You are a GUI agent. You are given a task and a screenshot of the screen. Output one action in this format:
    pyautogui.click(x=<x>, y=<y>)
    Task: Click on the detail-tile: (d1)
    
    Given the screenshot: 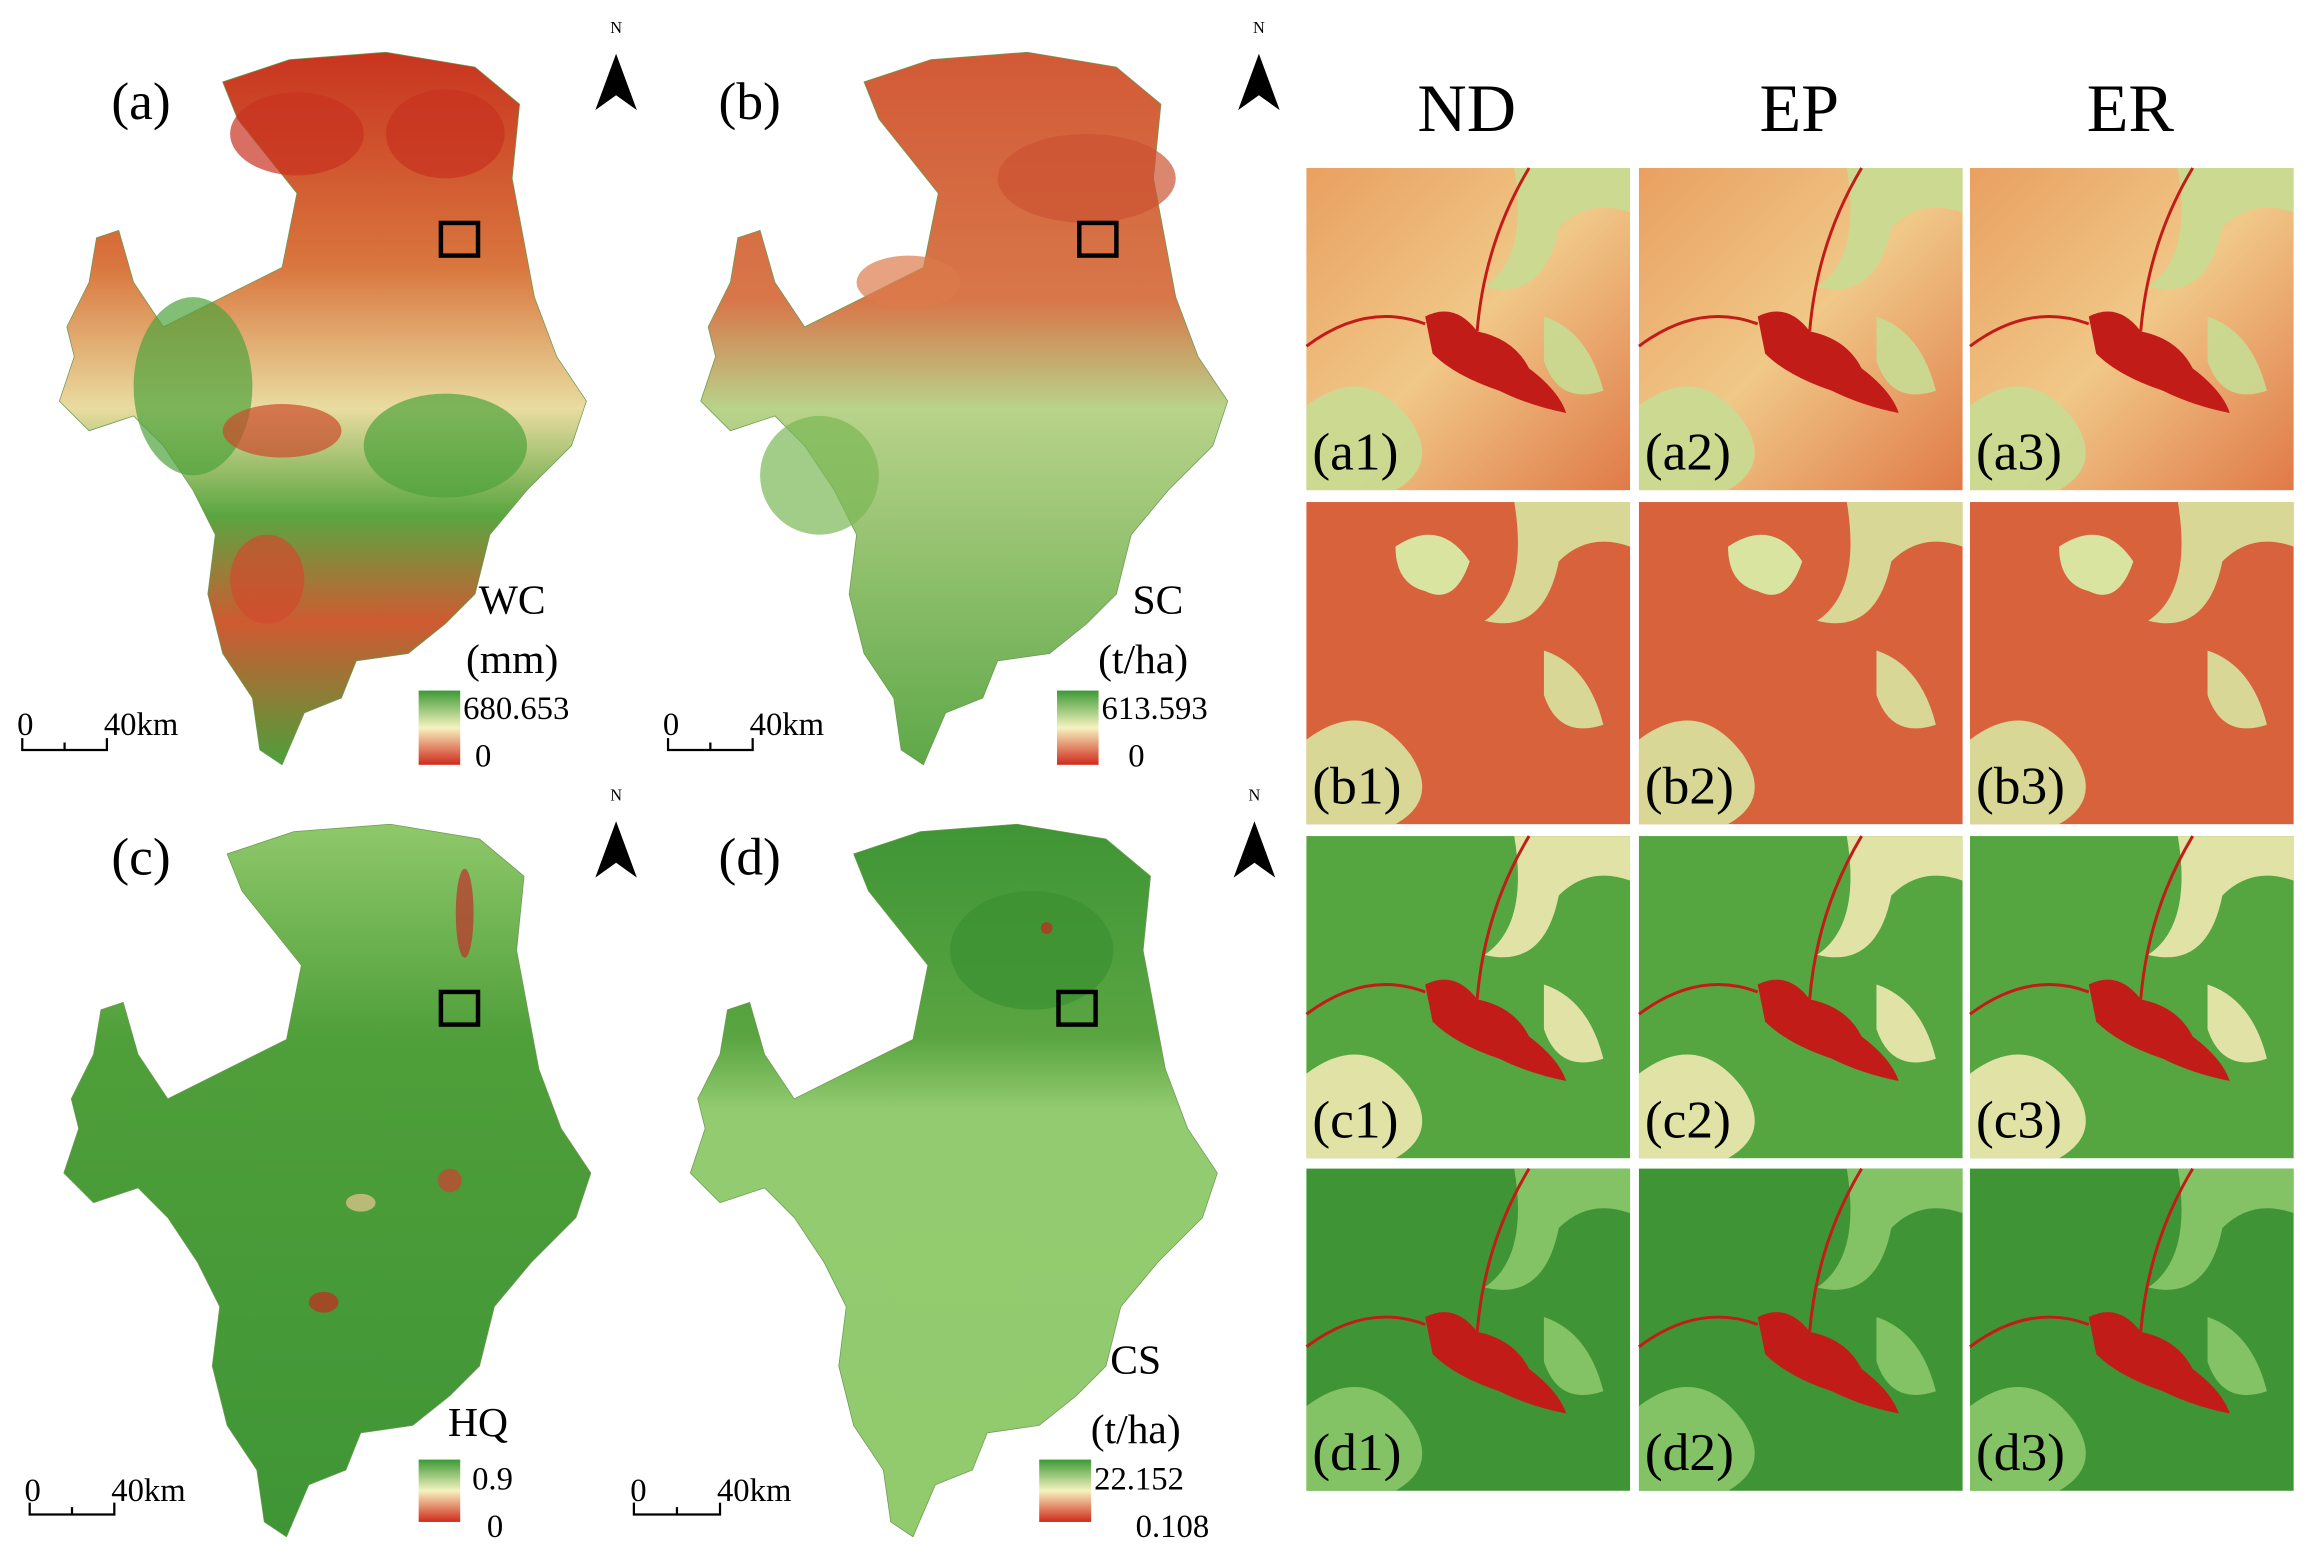 What is the action you would take?
    pyautogui.click(x=1468, y=1329)
    